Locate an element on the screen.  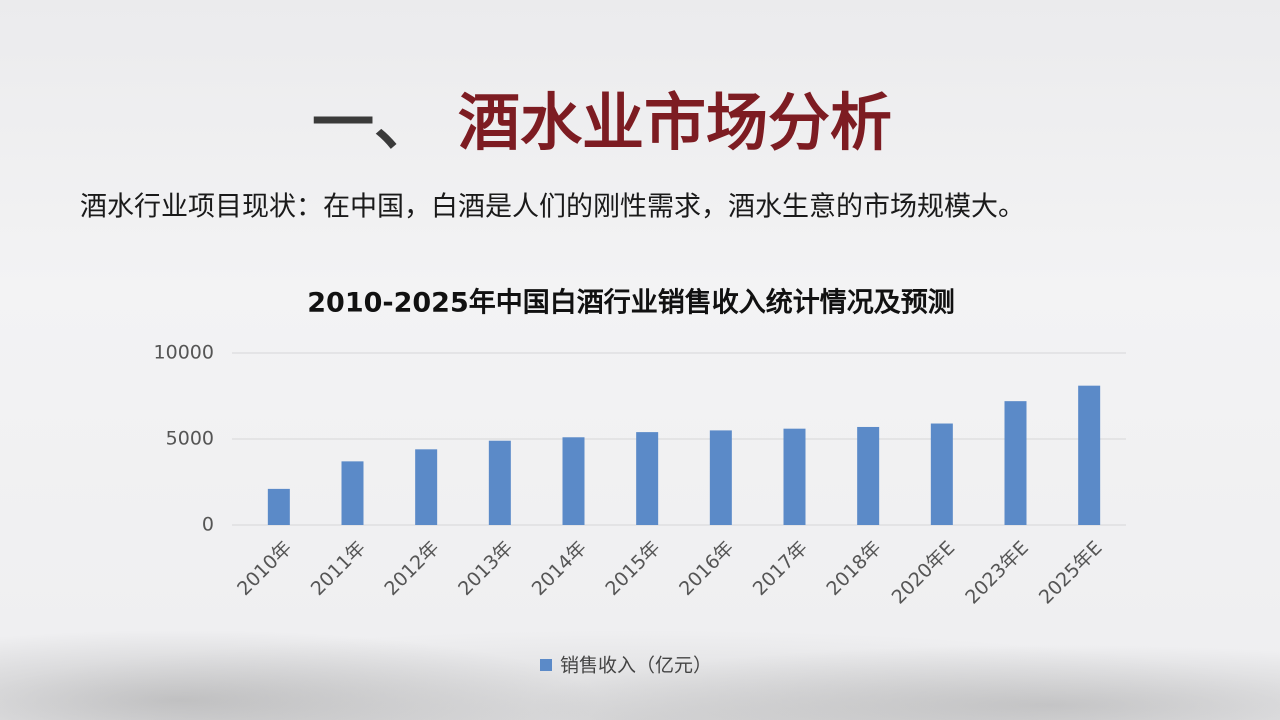
y-tick-label: 5000 is located at coordinates (190, 439).